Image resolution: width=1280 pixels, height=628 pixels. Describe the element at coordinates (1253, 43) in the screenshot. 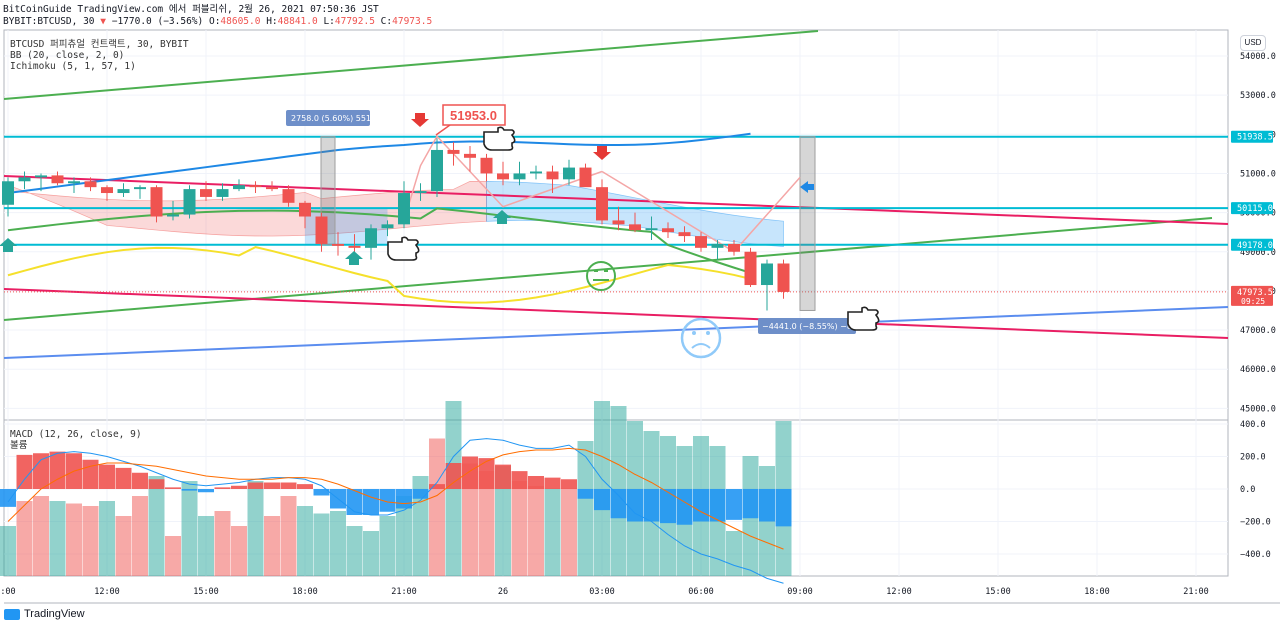

I see `currency-button: USD` at that location.